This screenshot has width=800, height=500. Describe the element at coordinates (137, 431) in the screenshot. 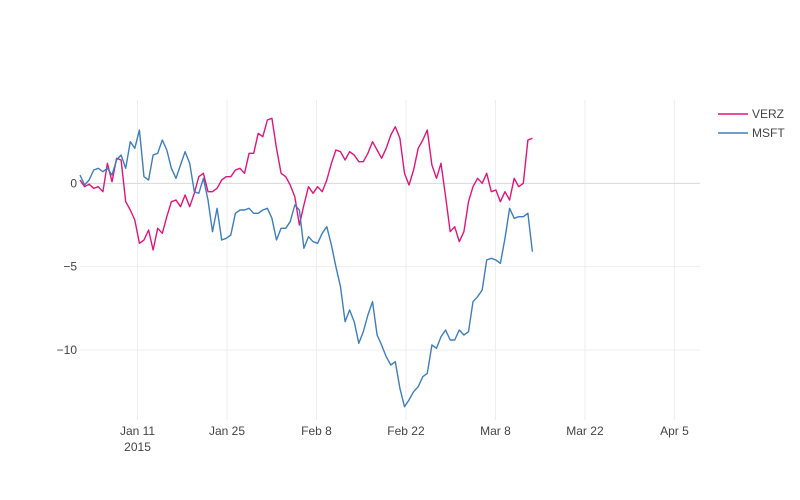

I see `x-tick-label: Jan 11` at that location.